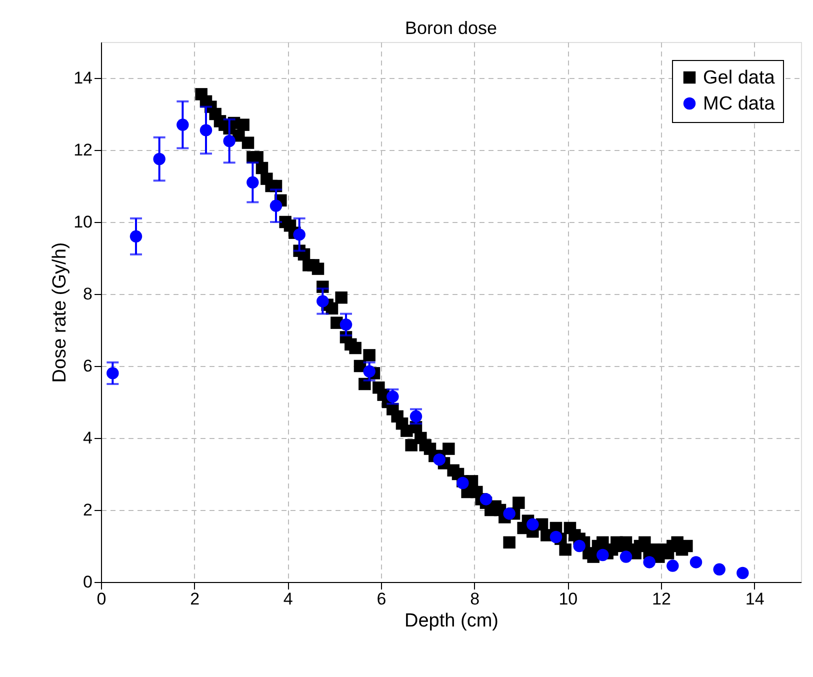  I want to click on y-tick-label: 6, so click(87, 366).